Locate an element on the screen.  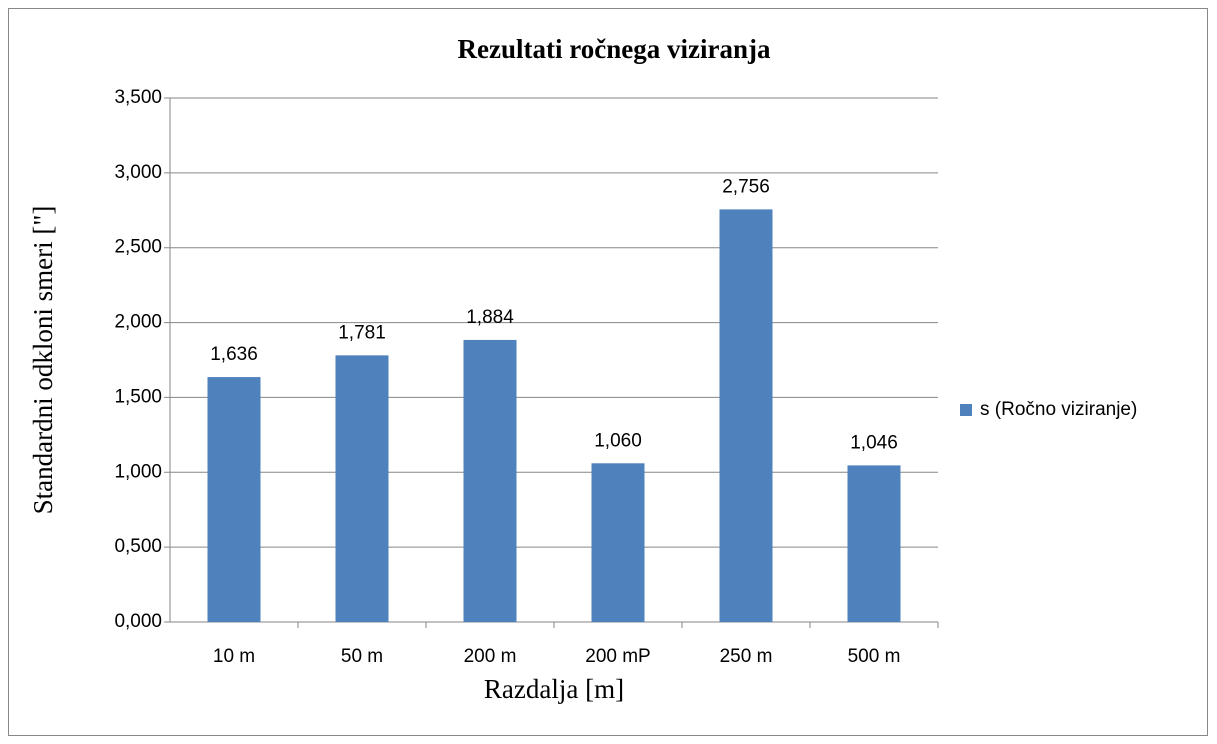
data-label: 1,884 is located at coordinates (490, 317).